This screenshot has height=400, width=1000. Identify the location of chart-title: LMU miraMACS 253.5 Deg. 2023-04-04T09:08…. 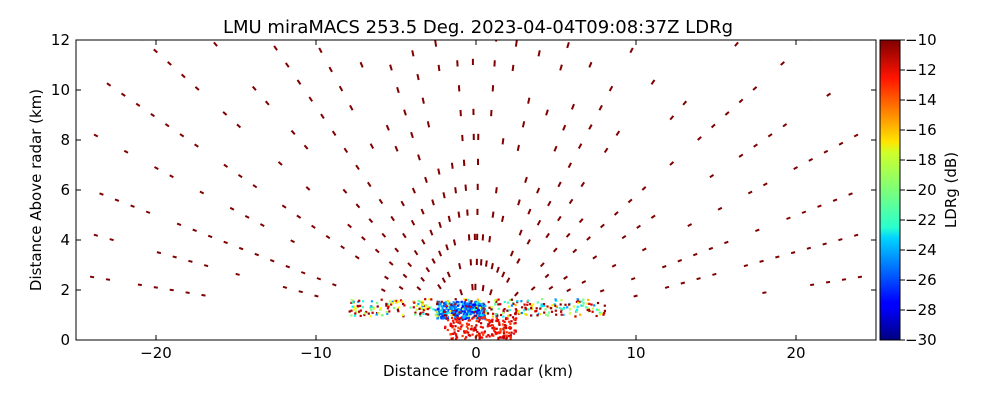
(478, 27).